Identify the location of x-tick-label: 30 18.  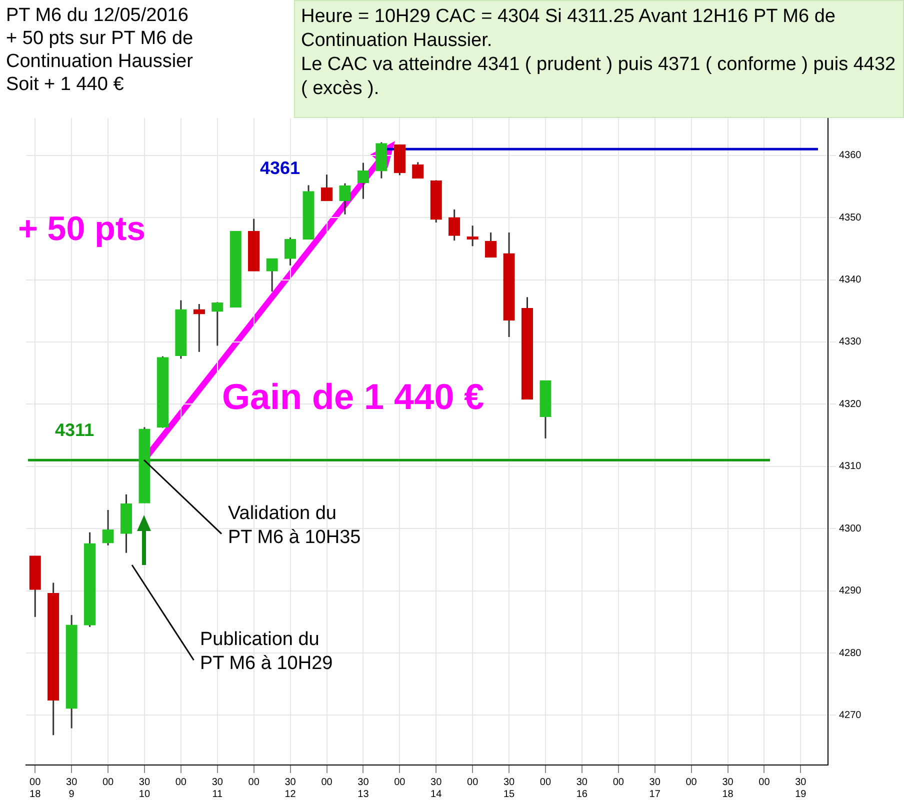
(728, 788).